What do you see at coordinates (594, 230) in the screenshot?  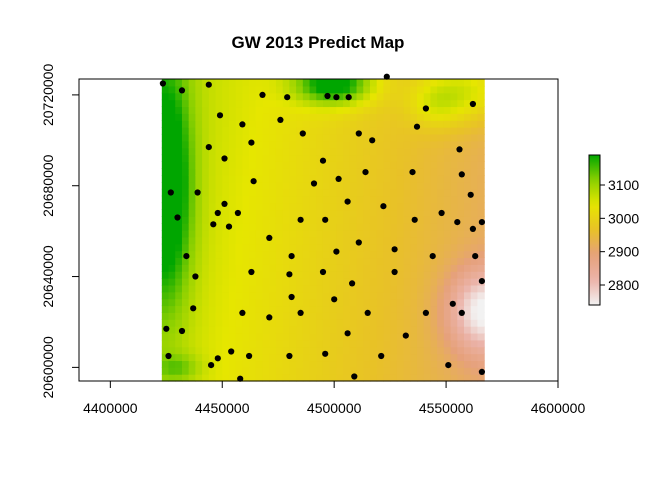 I see `color-legend-bar` at bounding box center [594, 230].